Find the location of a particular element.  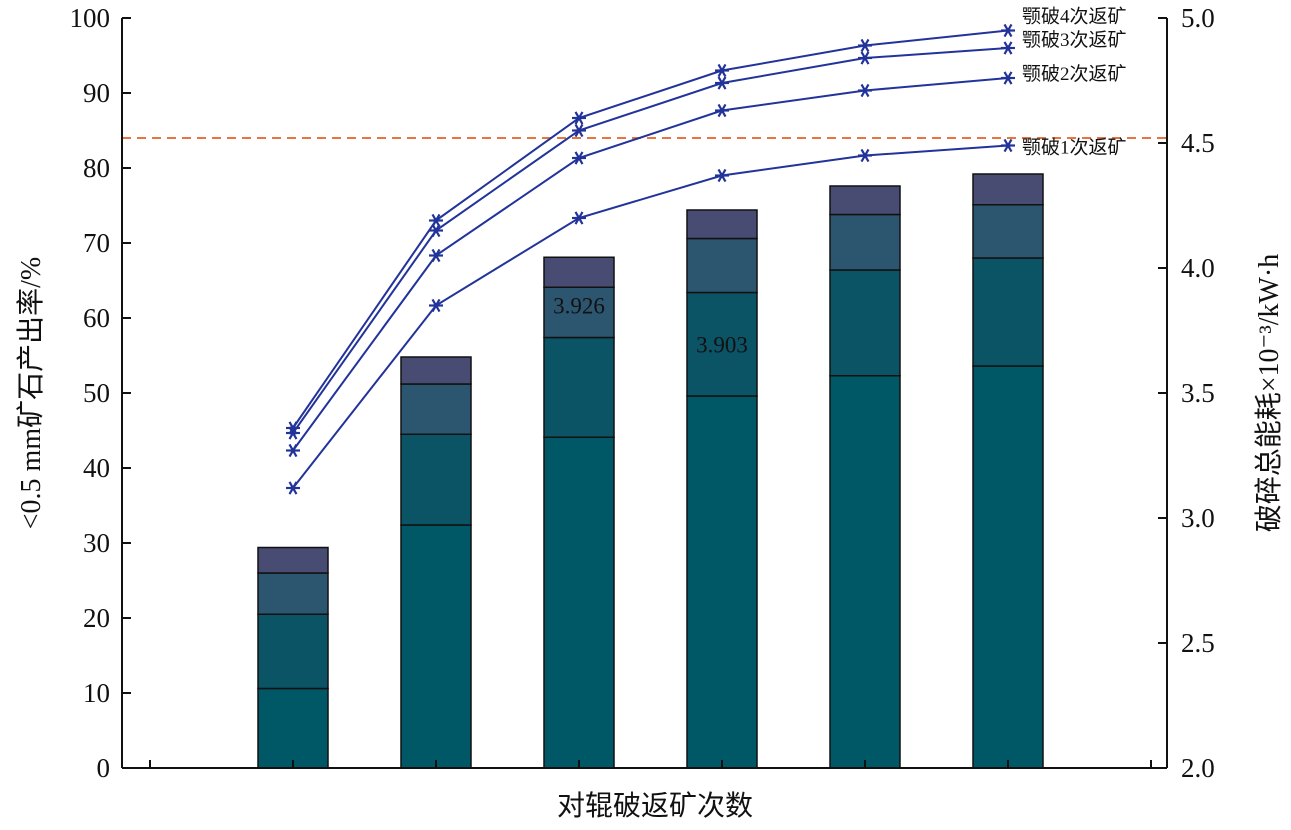

data-label-2: 3.903 is located at coordinates (722, 345).